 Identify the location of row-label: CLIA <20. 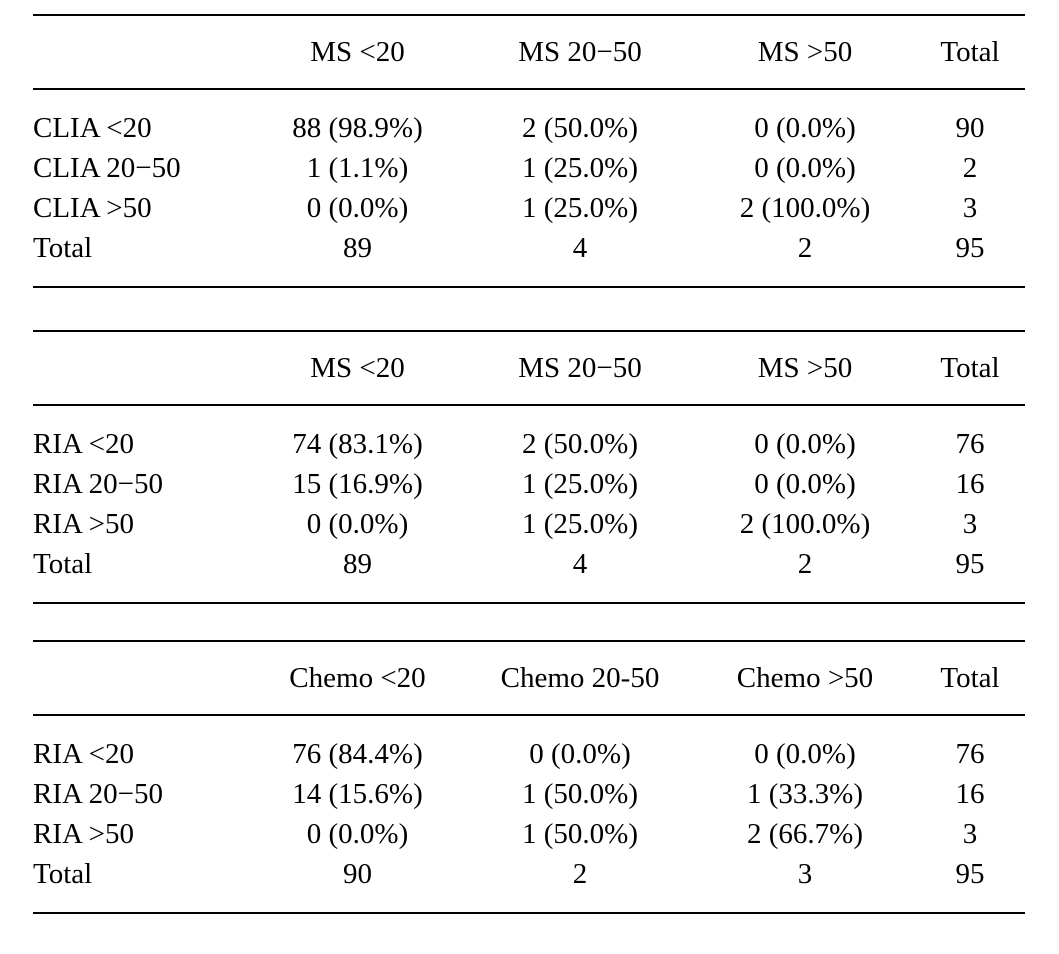
(92, 127).